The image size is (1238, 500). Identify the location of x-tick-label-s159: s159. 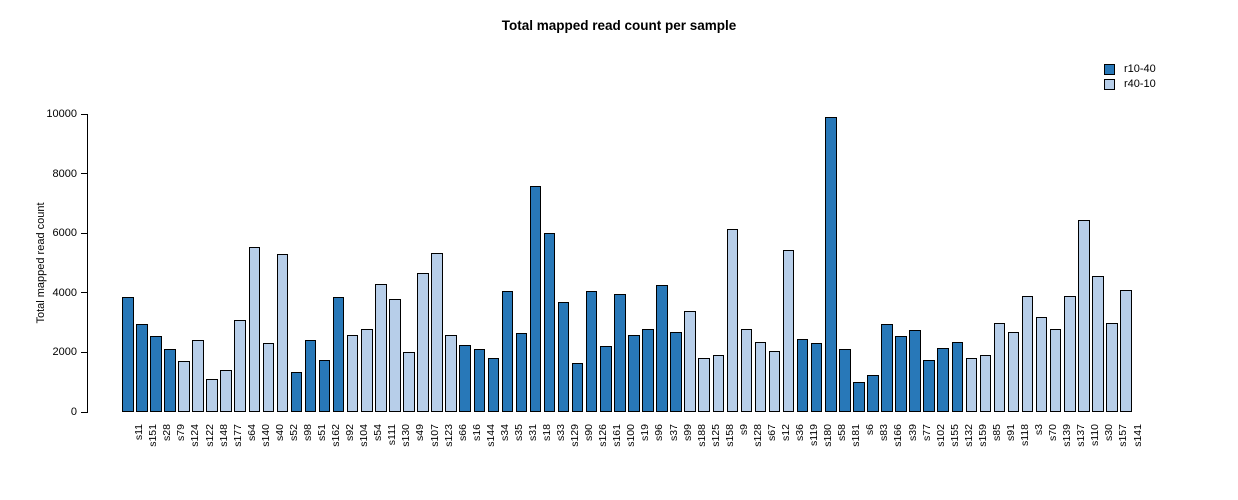
(982, 435).